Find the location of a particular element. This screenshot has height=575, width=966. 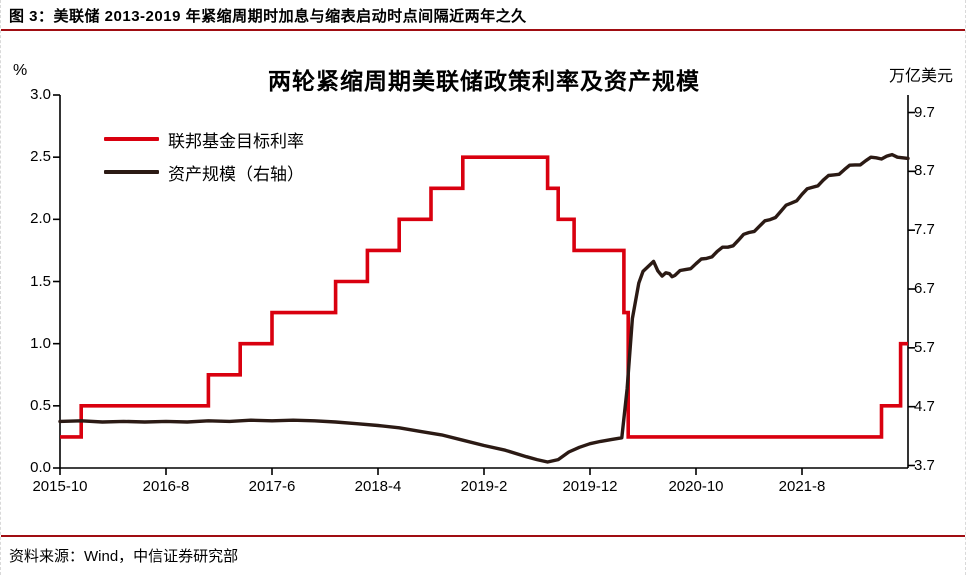

left-axis-tick-label: 1.0 is located at coordinates (40, 343).